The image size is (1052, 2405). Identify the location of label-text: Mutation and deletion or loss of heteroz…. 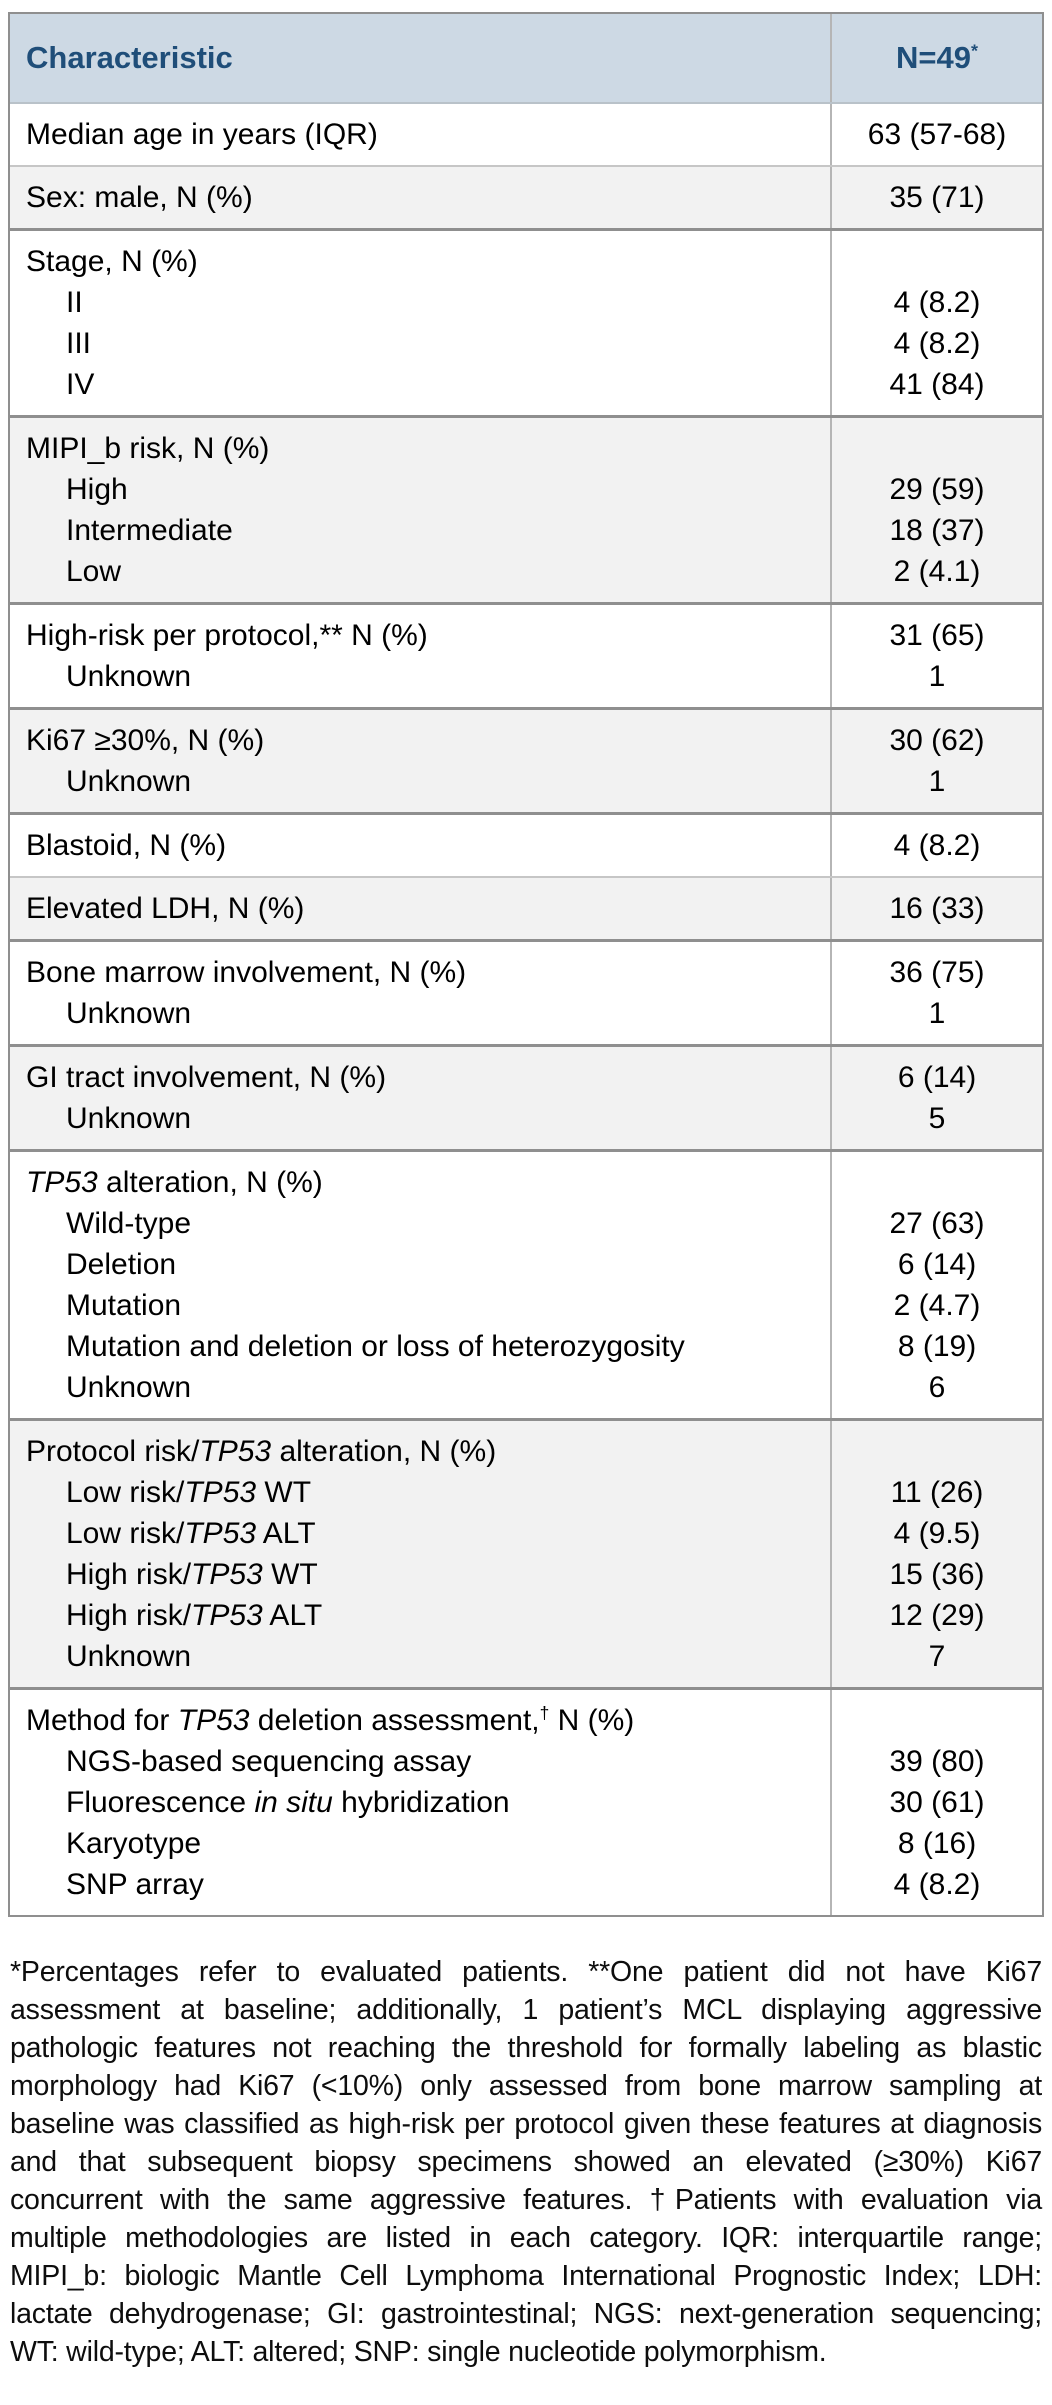
(375, 1346).